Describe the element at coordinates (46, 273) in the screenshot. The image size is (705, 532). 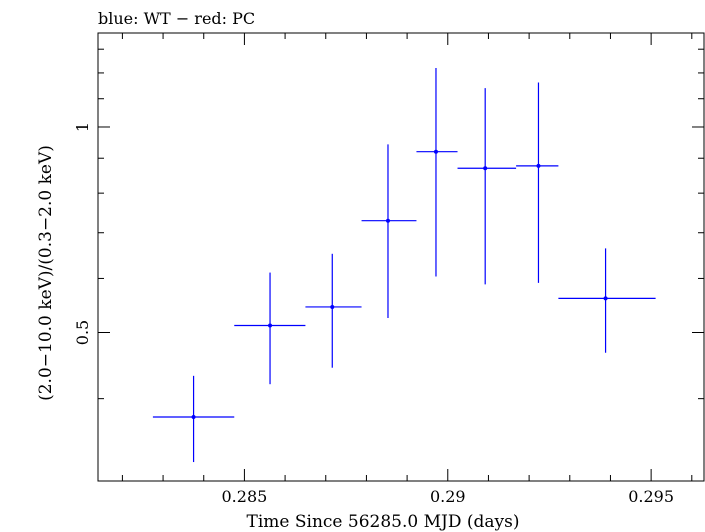
I see `y-axis-label: (2.0−10.0 keV)/(0.3−2.0 keV)` at that location.